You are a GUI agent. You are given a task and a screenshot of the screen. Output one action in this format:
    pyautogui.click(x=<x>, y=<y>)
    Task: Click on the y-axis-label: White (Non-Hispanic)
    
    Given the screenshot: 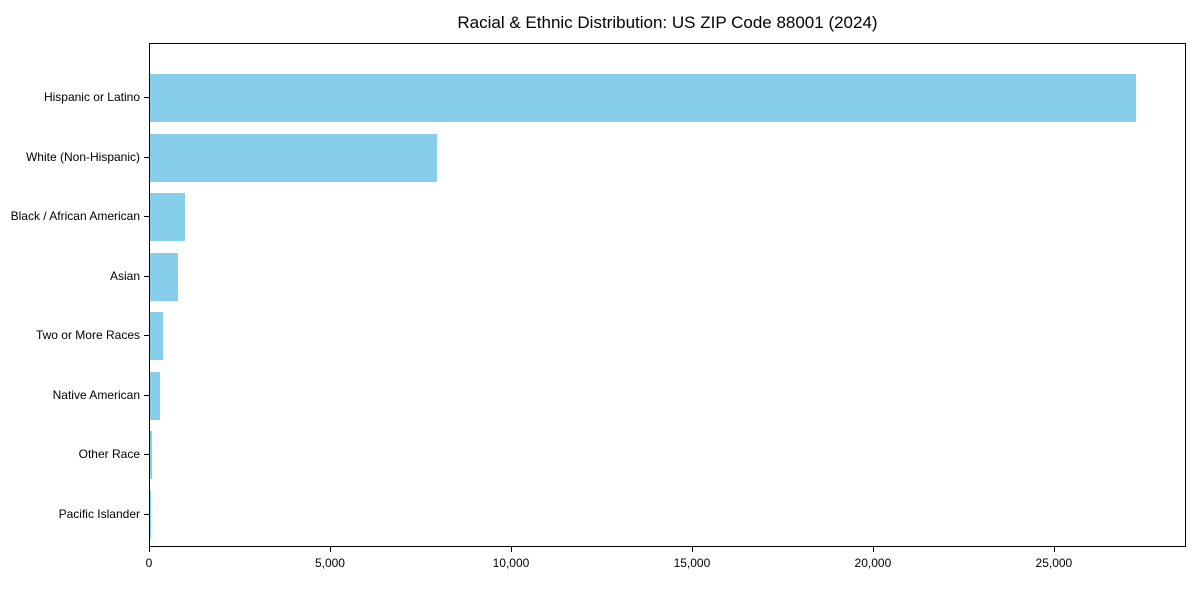 What is the action you would take?
    pyautogui.click(x=82, y=156)
    